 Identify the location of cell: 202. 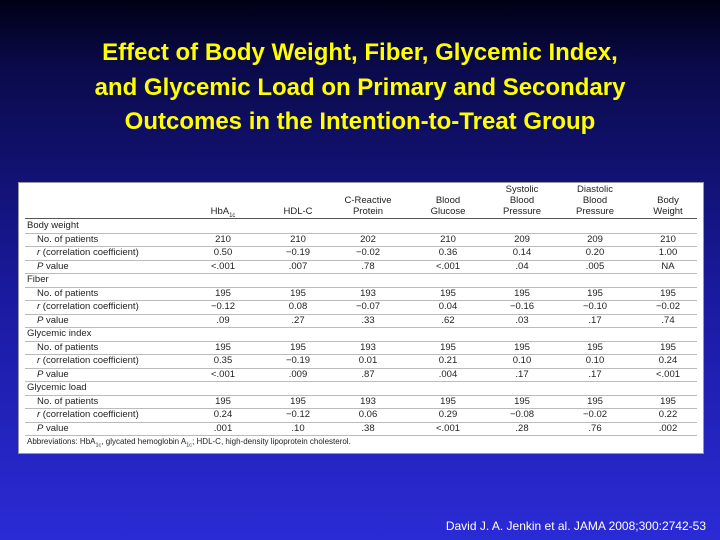
(368, 239).